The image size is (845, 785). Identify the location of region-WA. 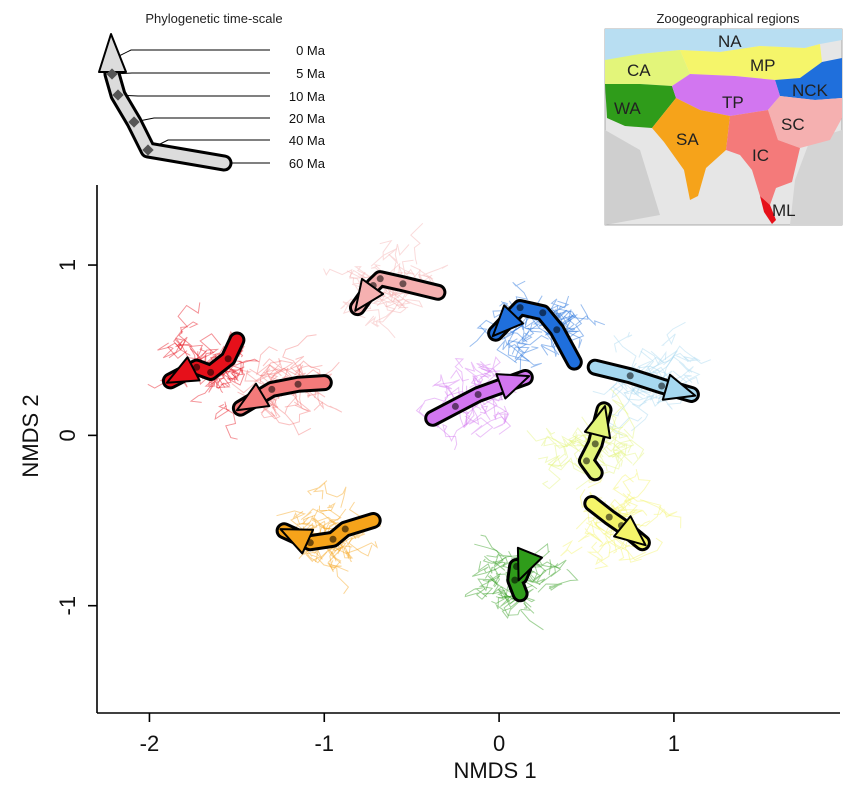
(640, 106).